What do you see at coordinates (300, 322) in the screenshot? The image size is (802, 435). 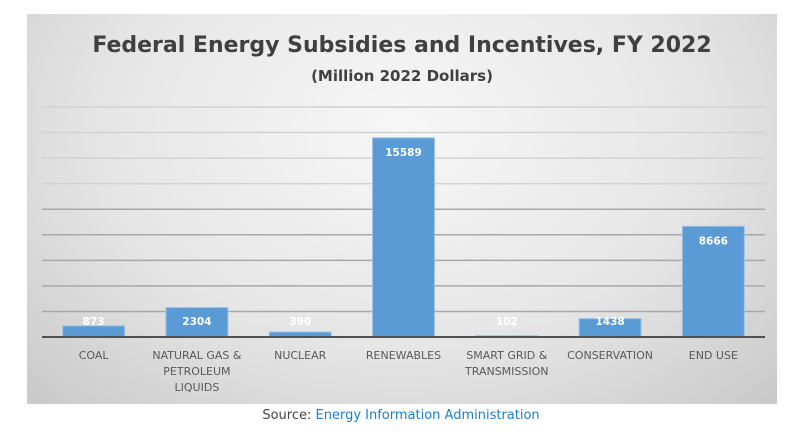 I see `data-label: 390` at bounding box center [300, 322].